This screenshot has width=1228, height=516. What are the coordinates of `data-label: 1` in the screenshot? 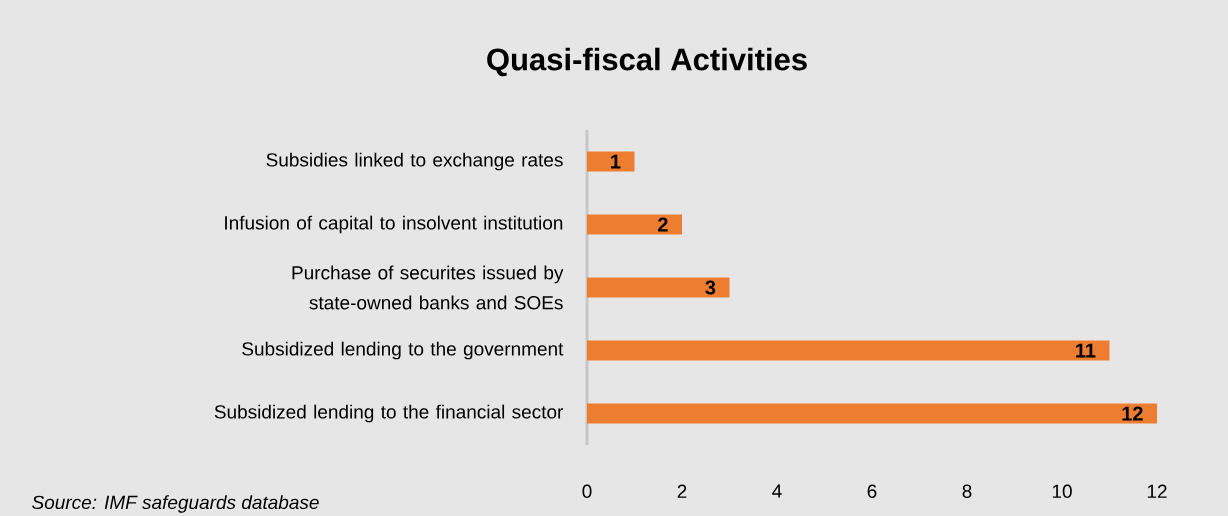 It's located at (616, 161).